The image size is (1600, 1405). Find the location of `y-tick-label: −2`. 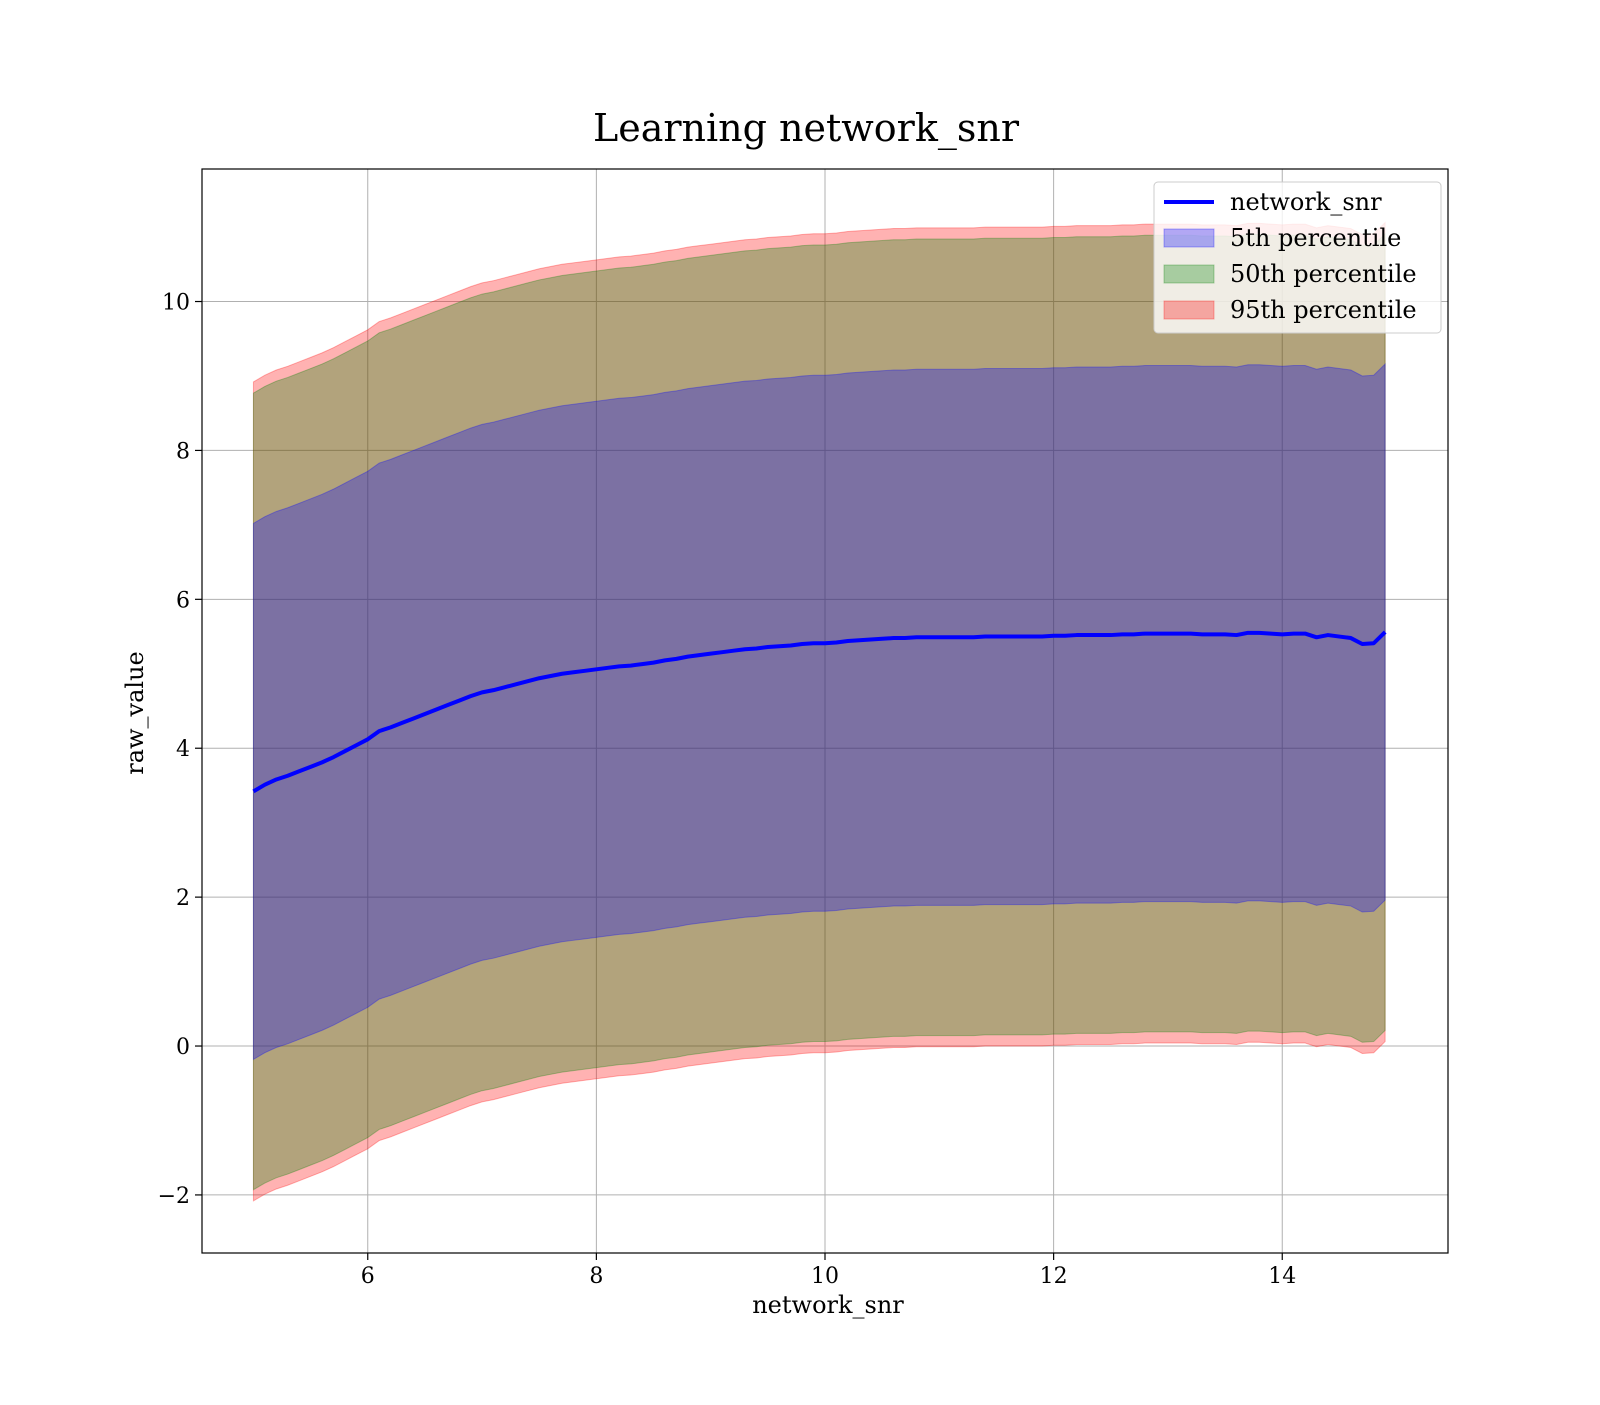

y-tick-label: −2 is located at coordinates (174, 1196).